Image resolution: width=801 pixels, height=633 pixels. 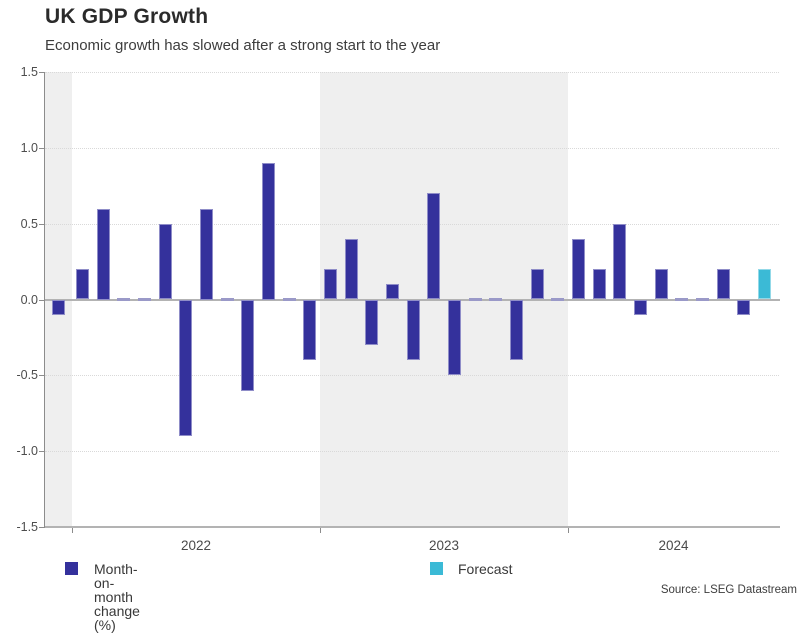 I want to click on x-year-label-2022: 2022, so click(x=196, y=545).